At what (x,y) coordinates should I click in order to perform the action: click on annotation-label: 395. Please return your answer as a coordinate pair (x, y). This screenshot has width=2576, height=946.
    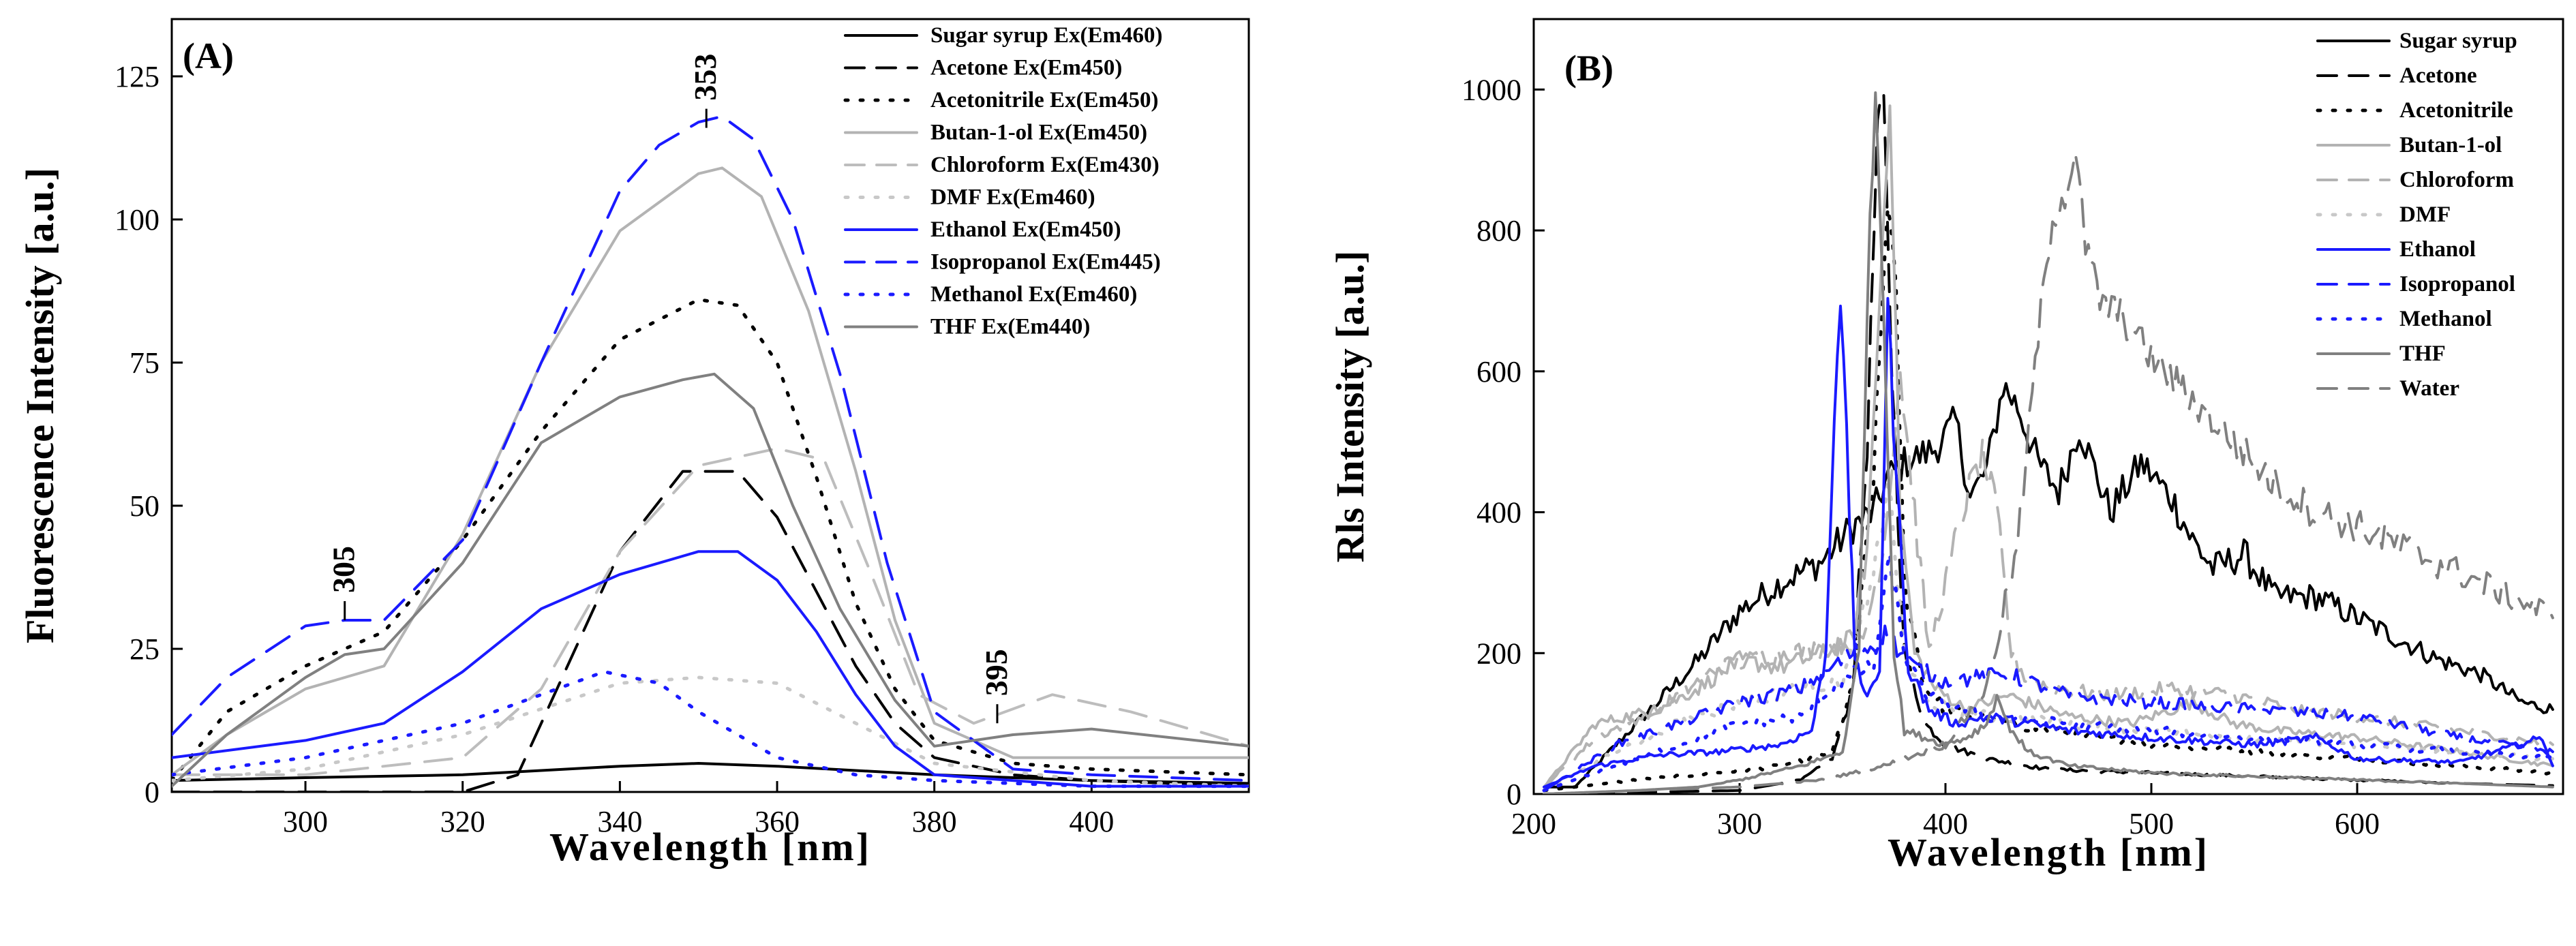
    Looking at the image, I should click on (997, 672).